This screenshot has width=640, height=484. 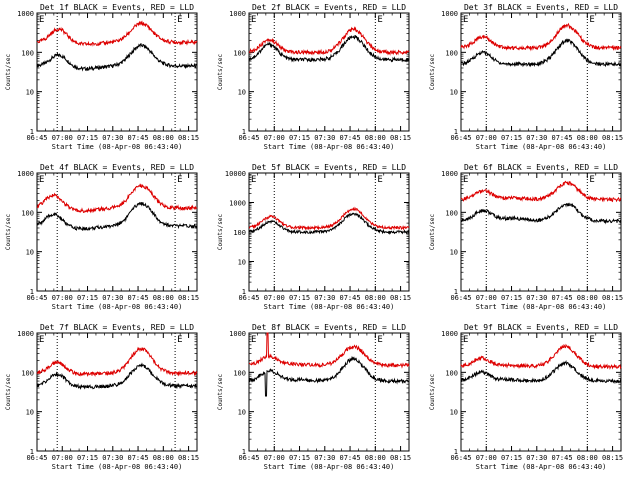 What do you see at coordinates (329, 327) in the screenshot?
I see `panel-title: Det 8f BLACK = Events, RED = LLD` at bounding box center [329, 327].